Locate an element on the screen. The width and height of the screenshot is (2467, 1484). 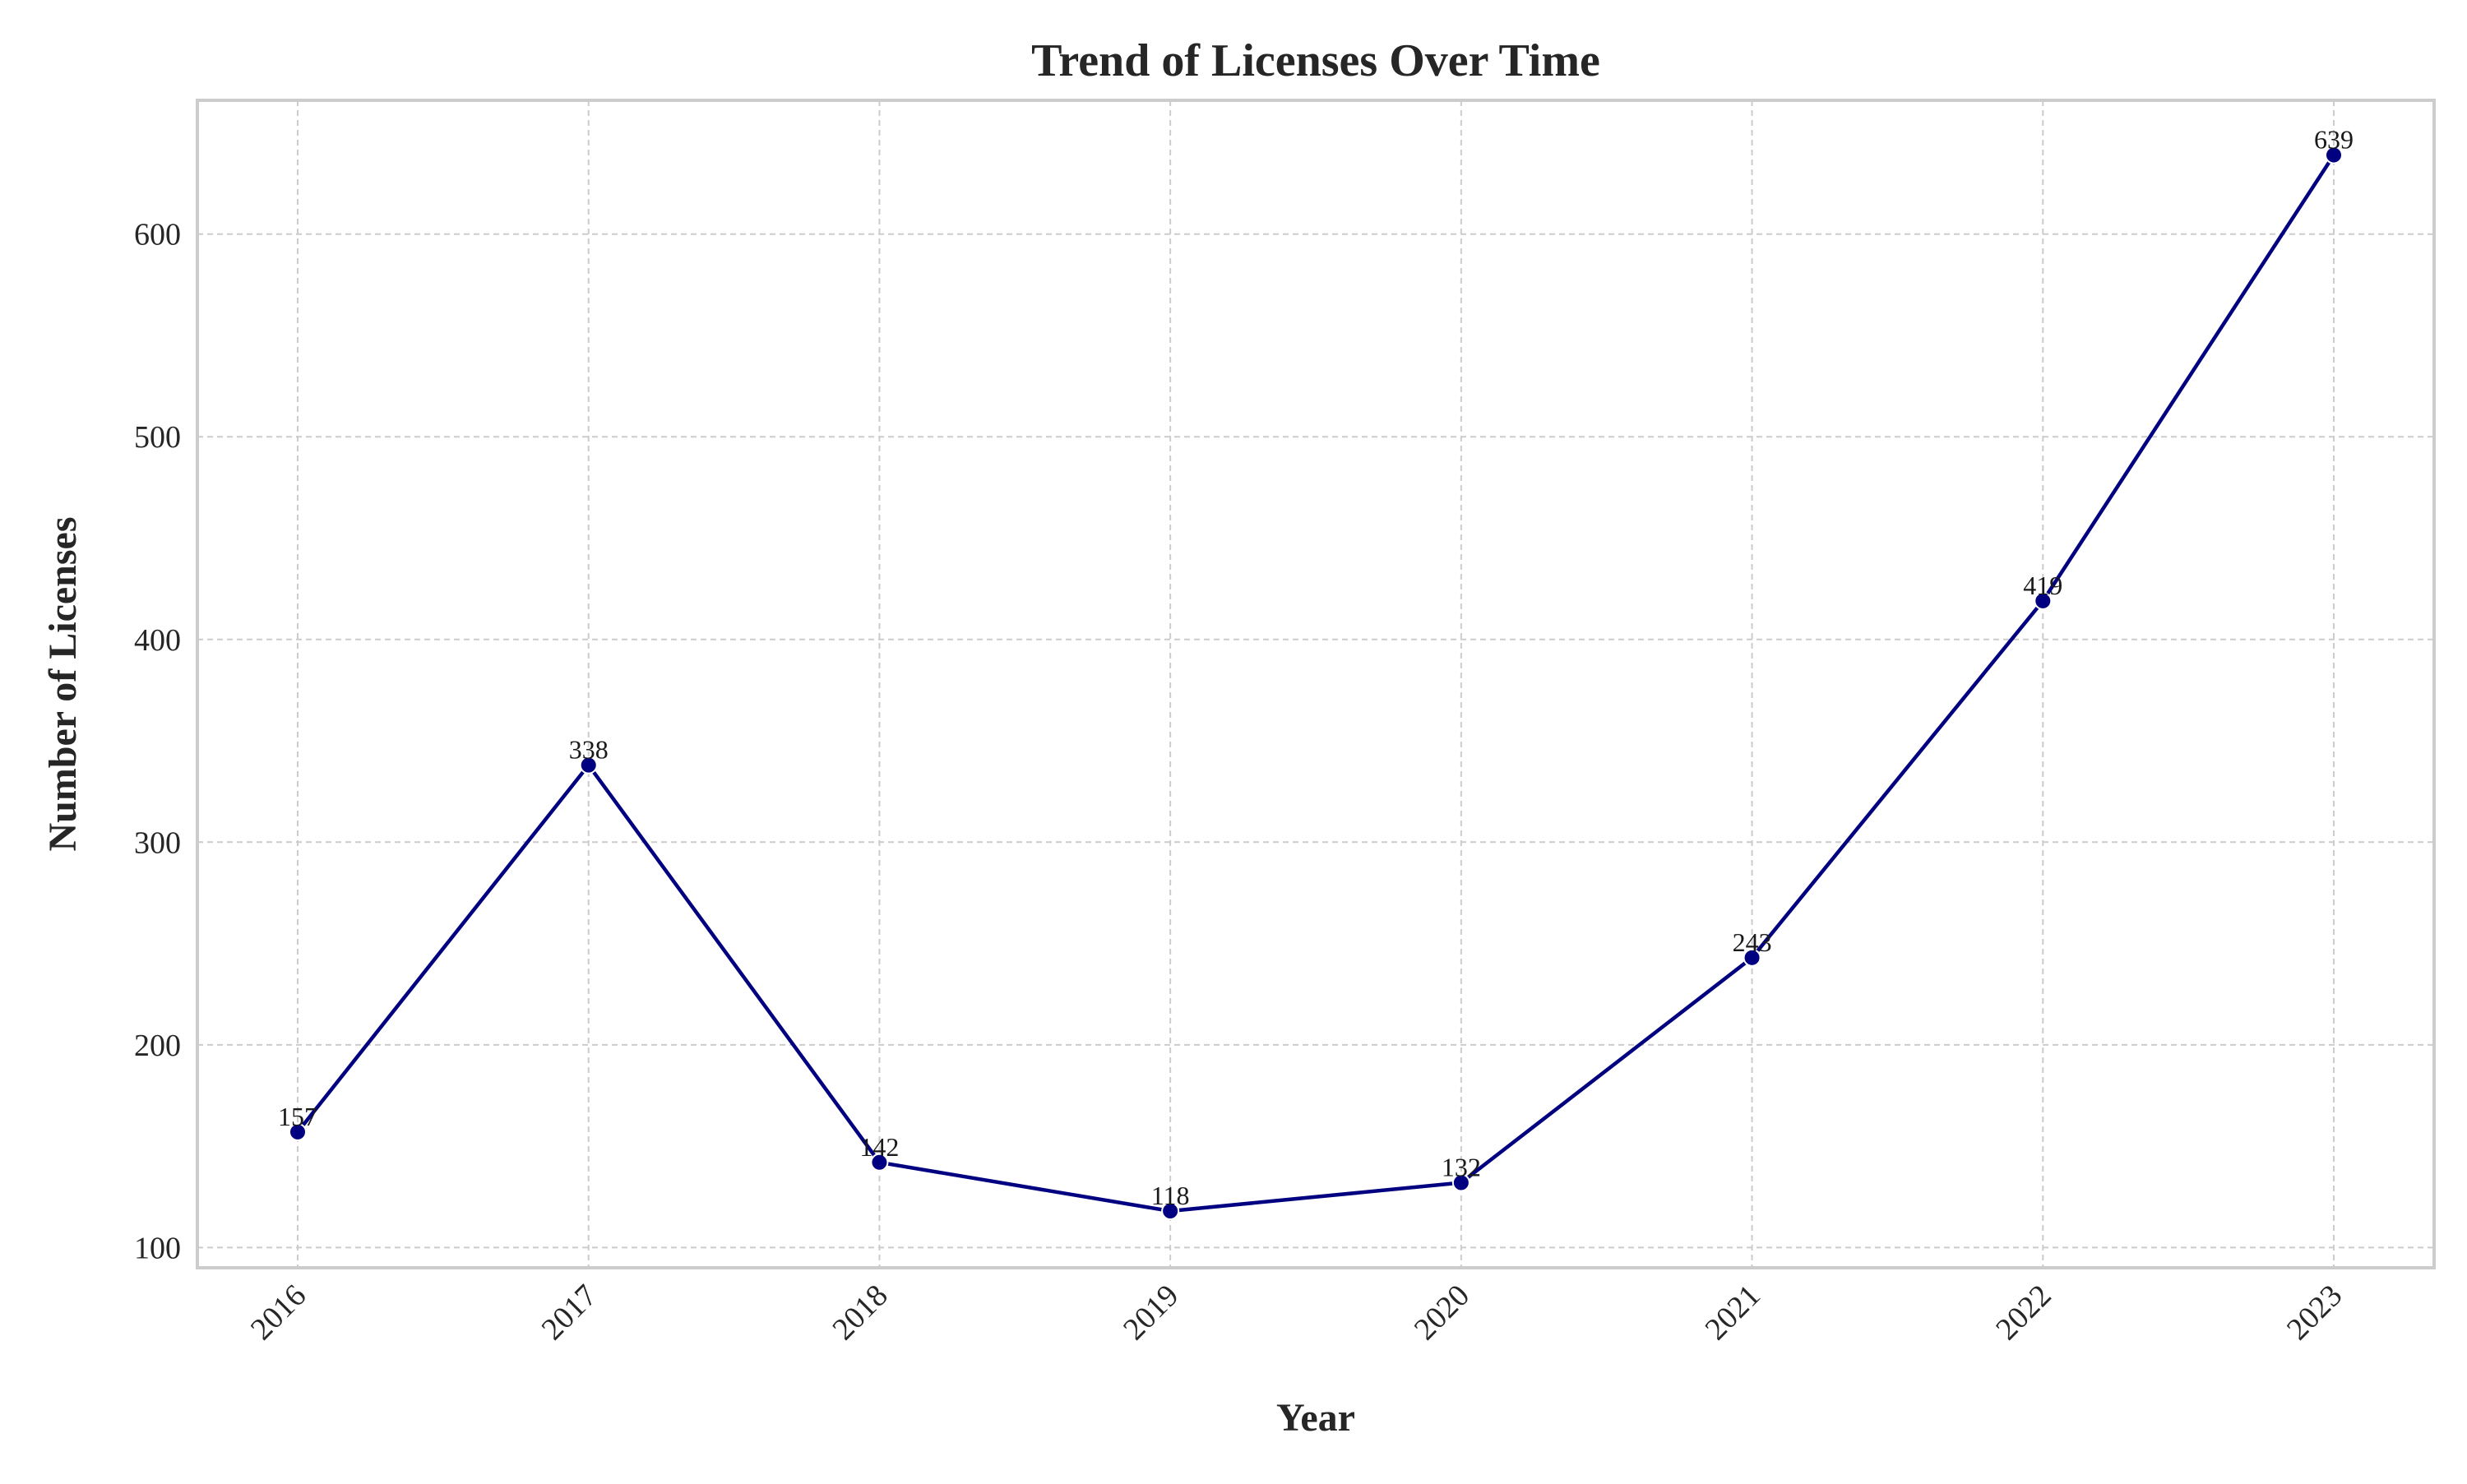
x-axis-ticks: 2016 2017 2018 2019 2020 2021 2022 2023 is located at coordinates (1296, 1312).